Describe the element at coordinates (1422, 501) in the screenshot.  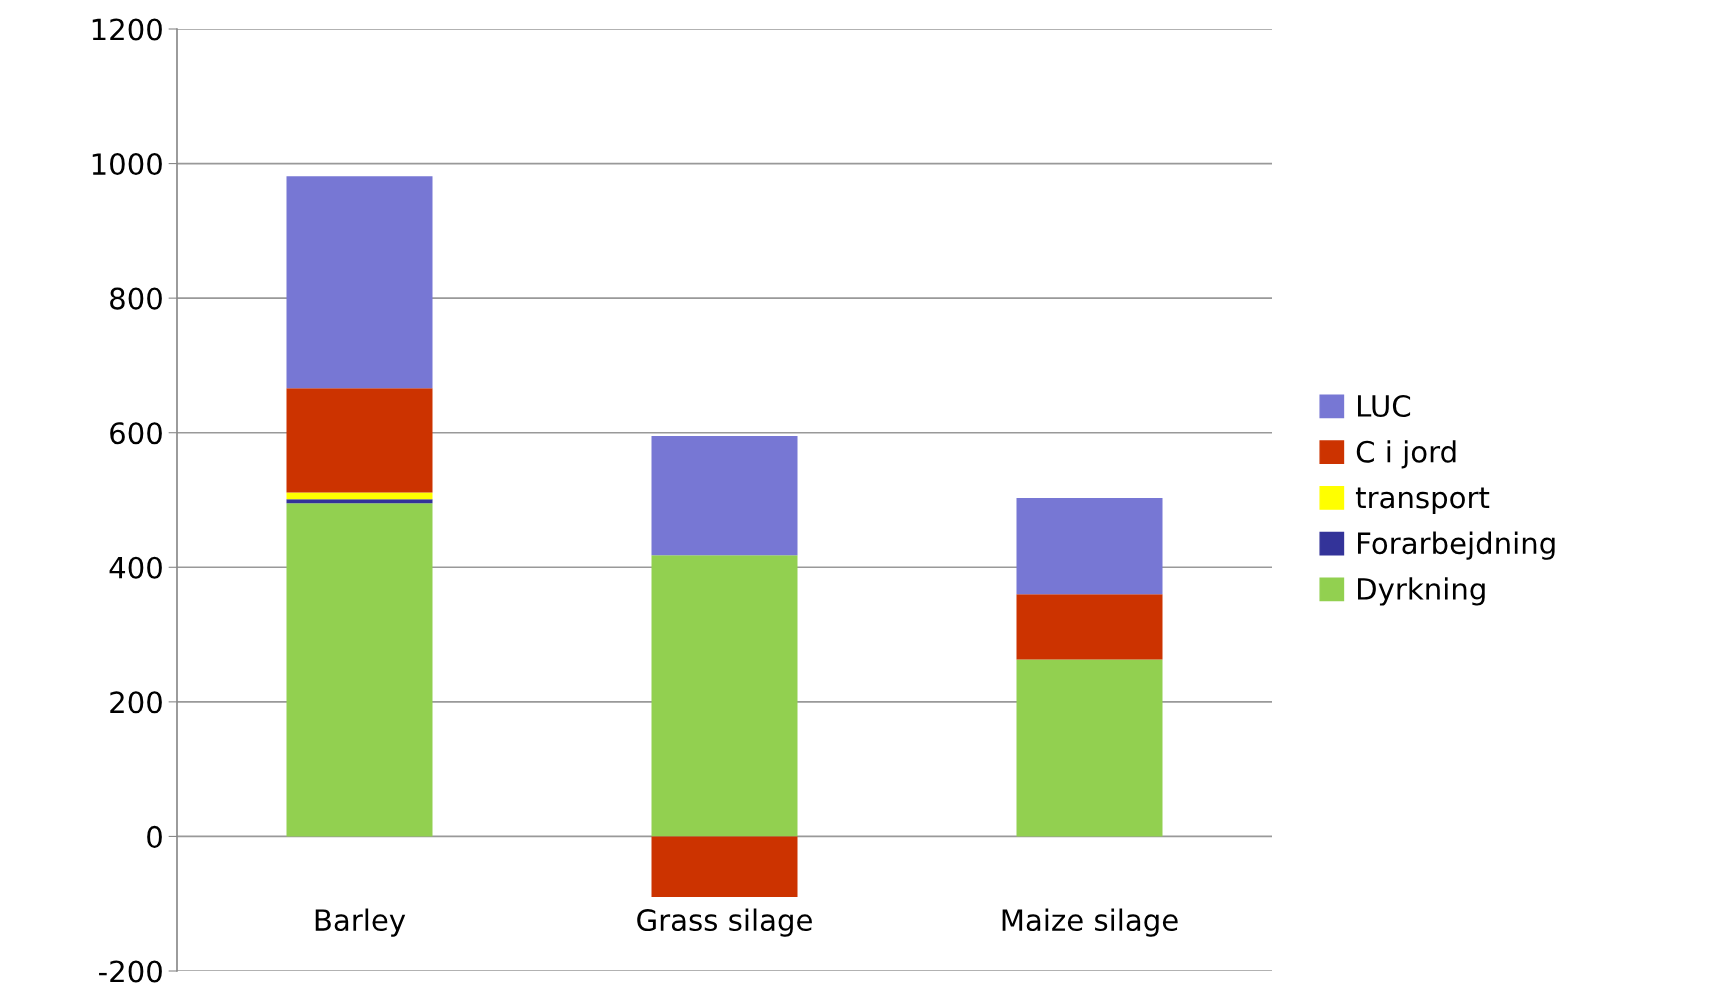
I see `legend-label: transport` at that location.